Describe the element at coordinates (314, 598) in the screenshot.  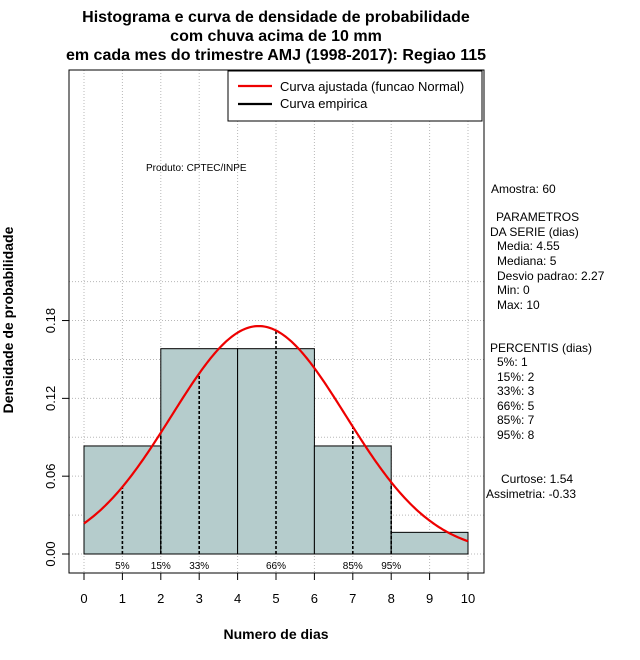
I see `x-tick-label: 6` at that location.